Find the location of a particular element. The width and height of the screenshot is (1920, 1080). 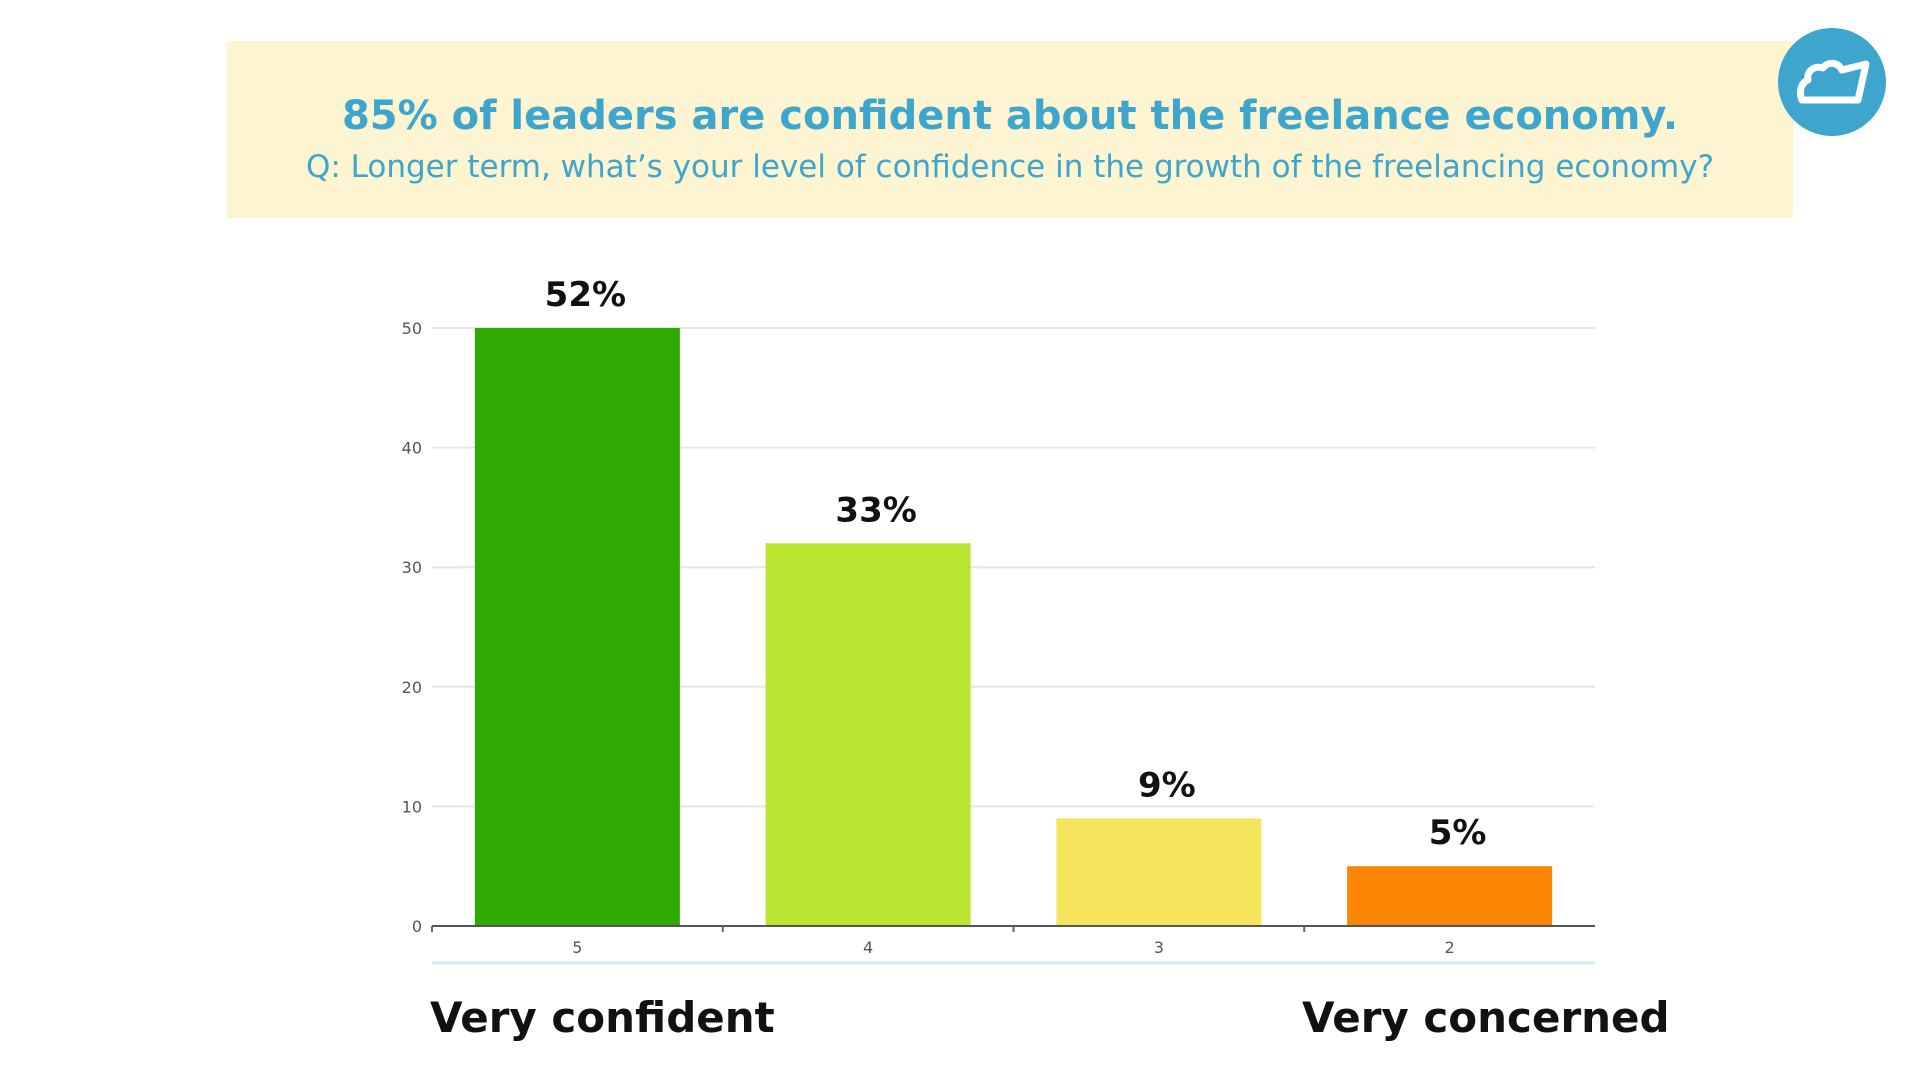

x-tick-label: 2 is located at coordinates (1450, 947).